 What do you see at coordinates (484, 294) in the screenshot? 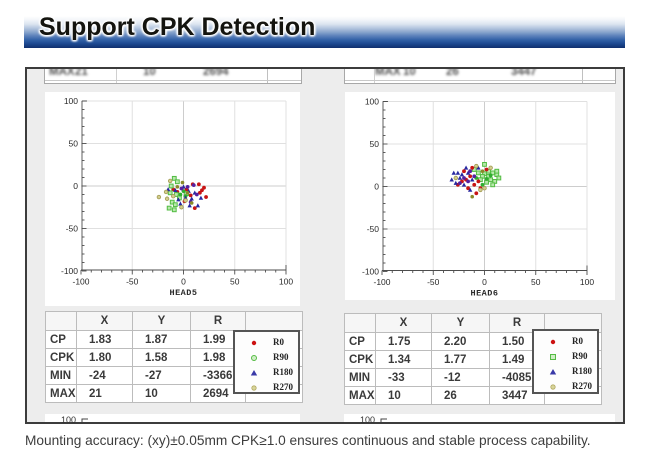
I see `svg-text: HEAD6` at bounding box center [484, 294].